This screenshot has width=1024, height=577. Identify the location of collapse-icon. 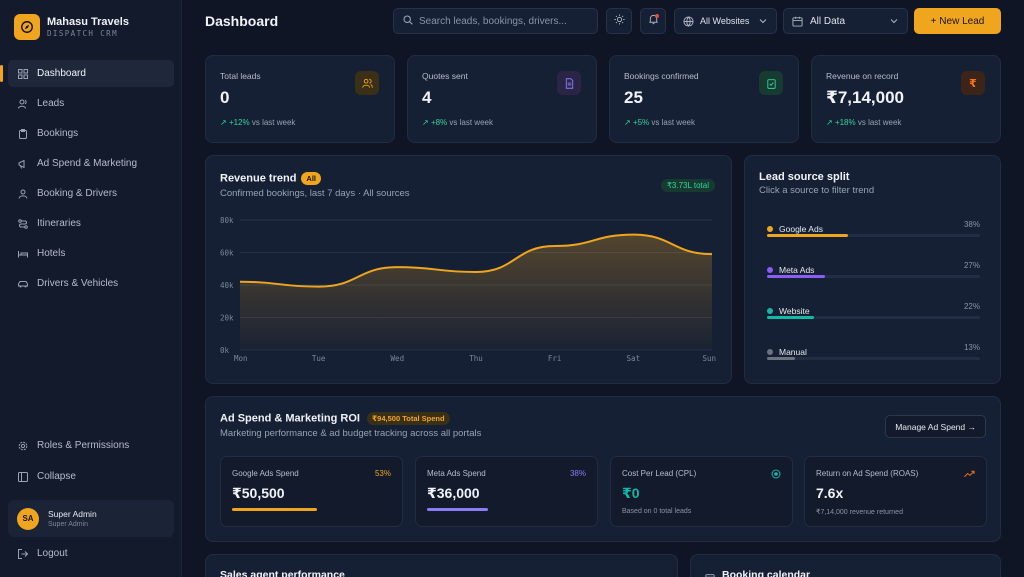
(23, 476).